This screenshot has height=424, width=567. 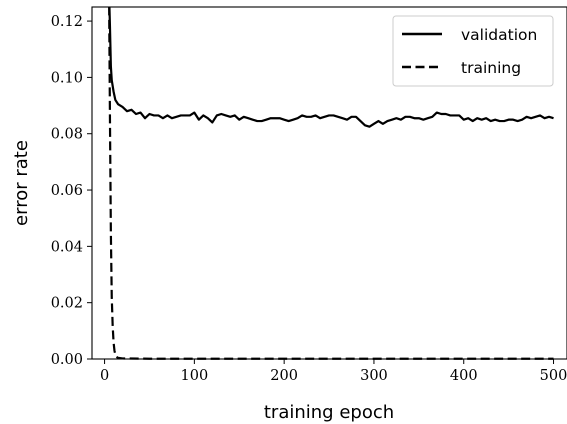 What do you see at coordinates (67, 78) in the screenshot?
I see `y-tick-label: 0.10` at bounding box center [67, 78].